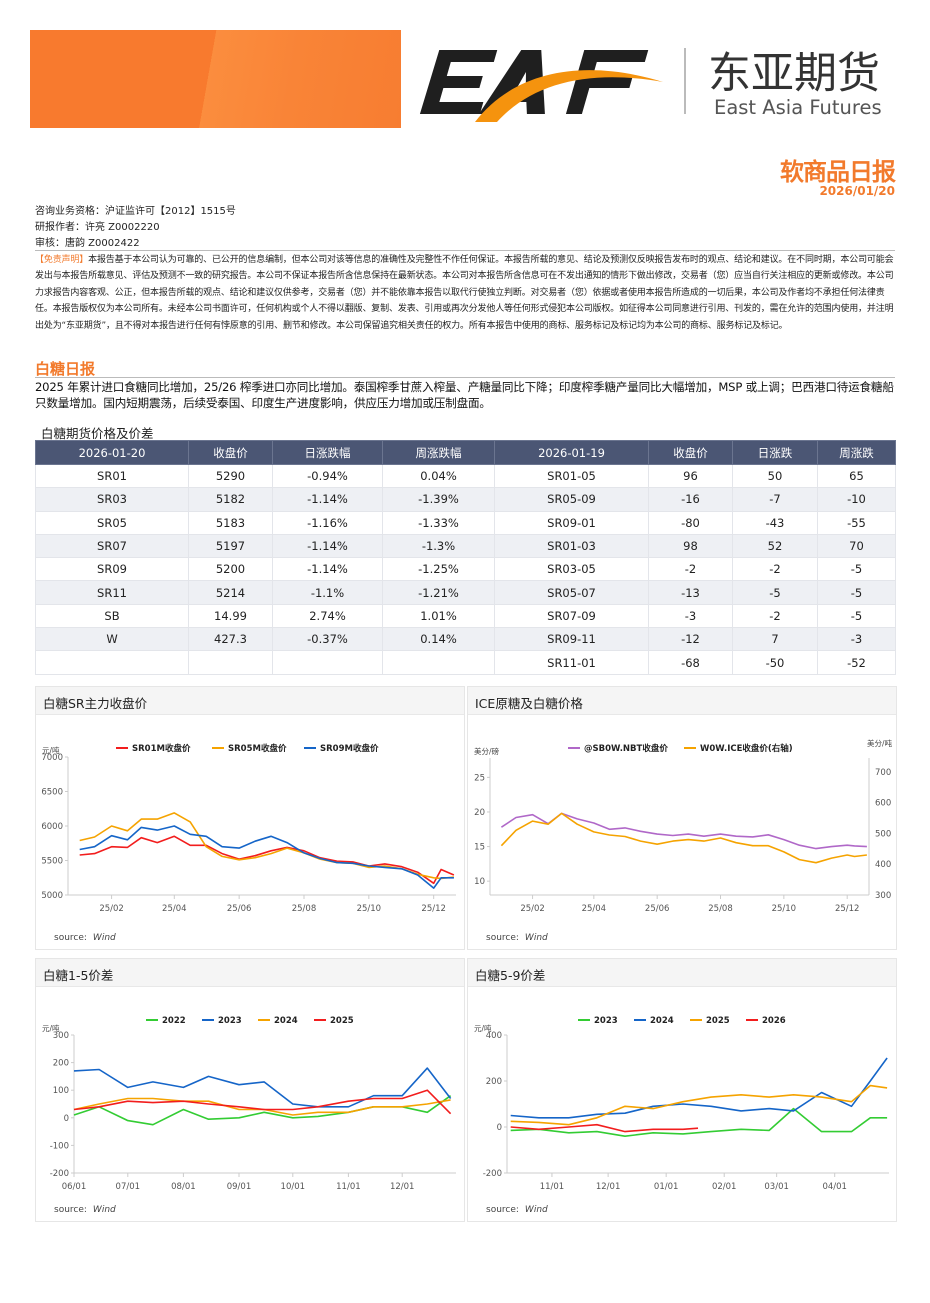 This screenshot has width=930, height=1303. What do you see at coordinates (479, 778) in the screenshot?
I see `y-tick-label: 25` at bounding box center [479, 778].